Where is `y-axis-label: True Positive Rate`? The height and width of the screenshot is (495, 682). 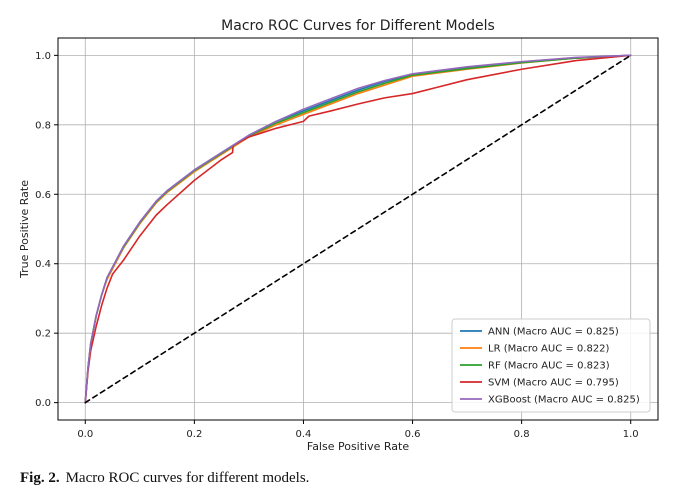 y-axis-label: True Positive Rate is located at coordinates (24, 229).